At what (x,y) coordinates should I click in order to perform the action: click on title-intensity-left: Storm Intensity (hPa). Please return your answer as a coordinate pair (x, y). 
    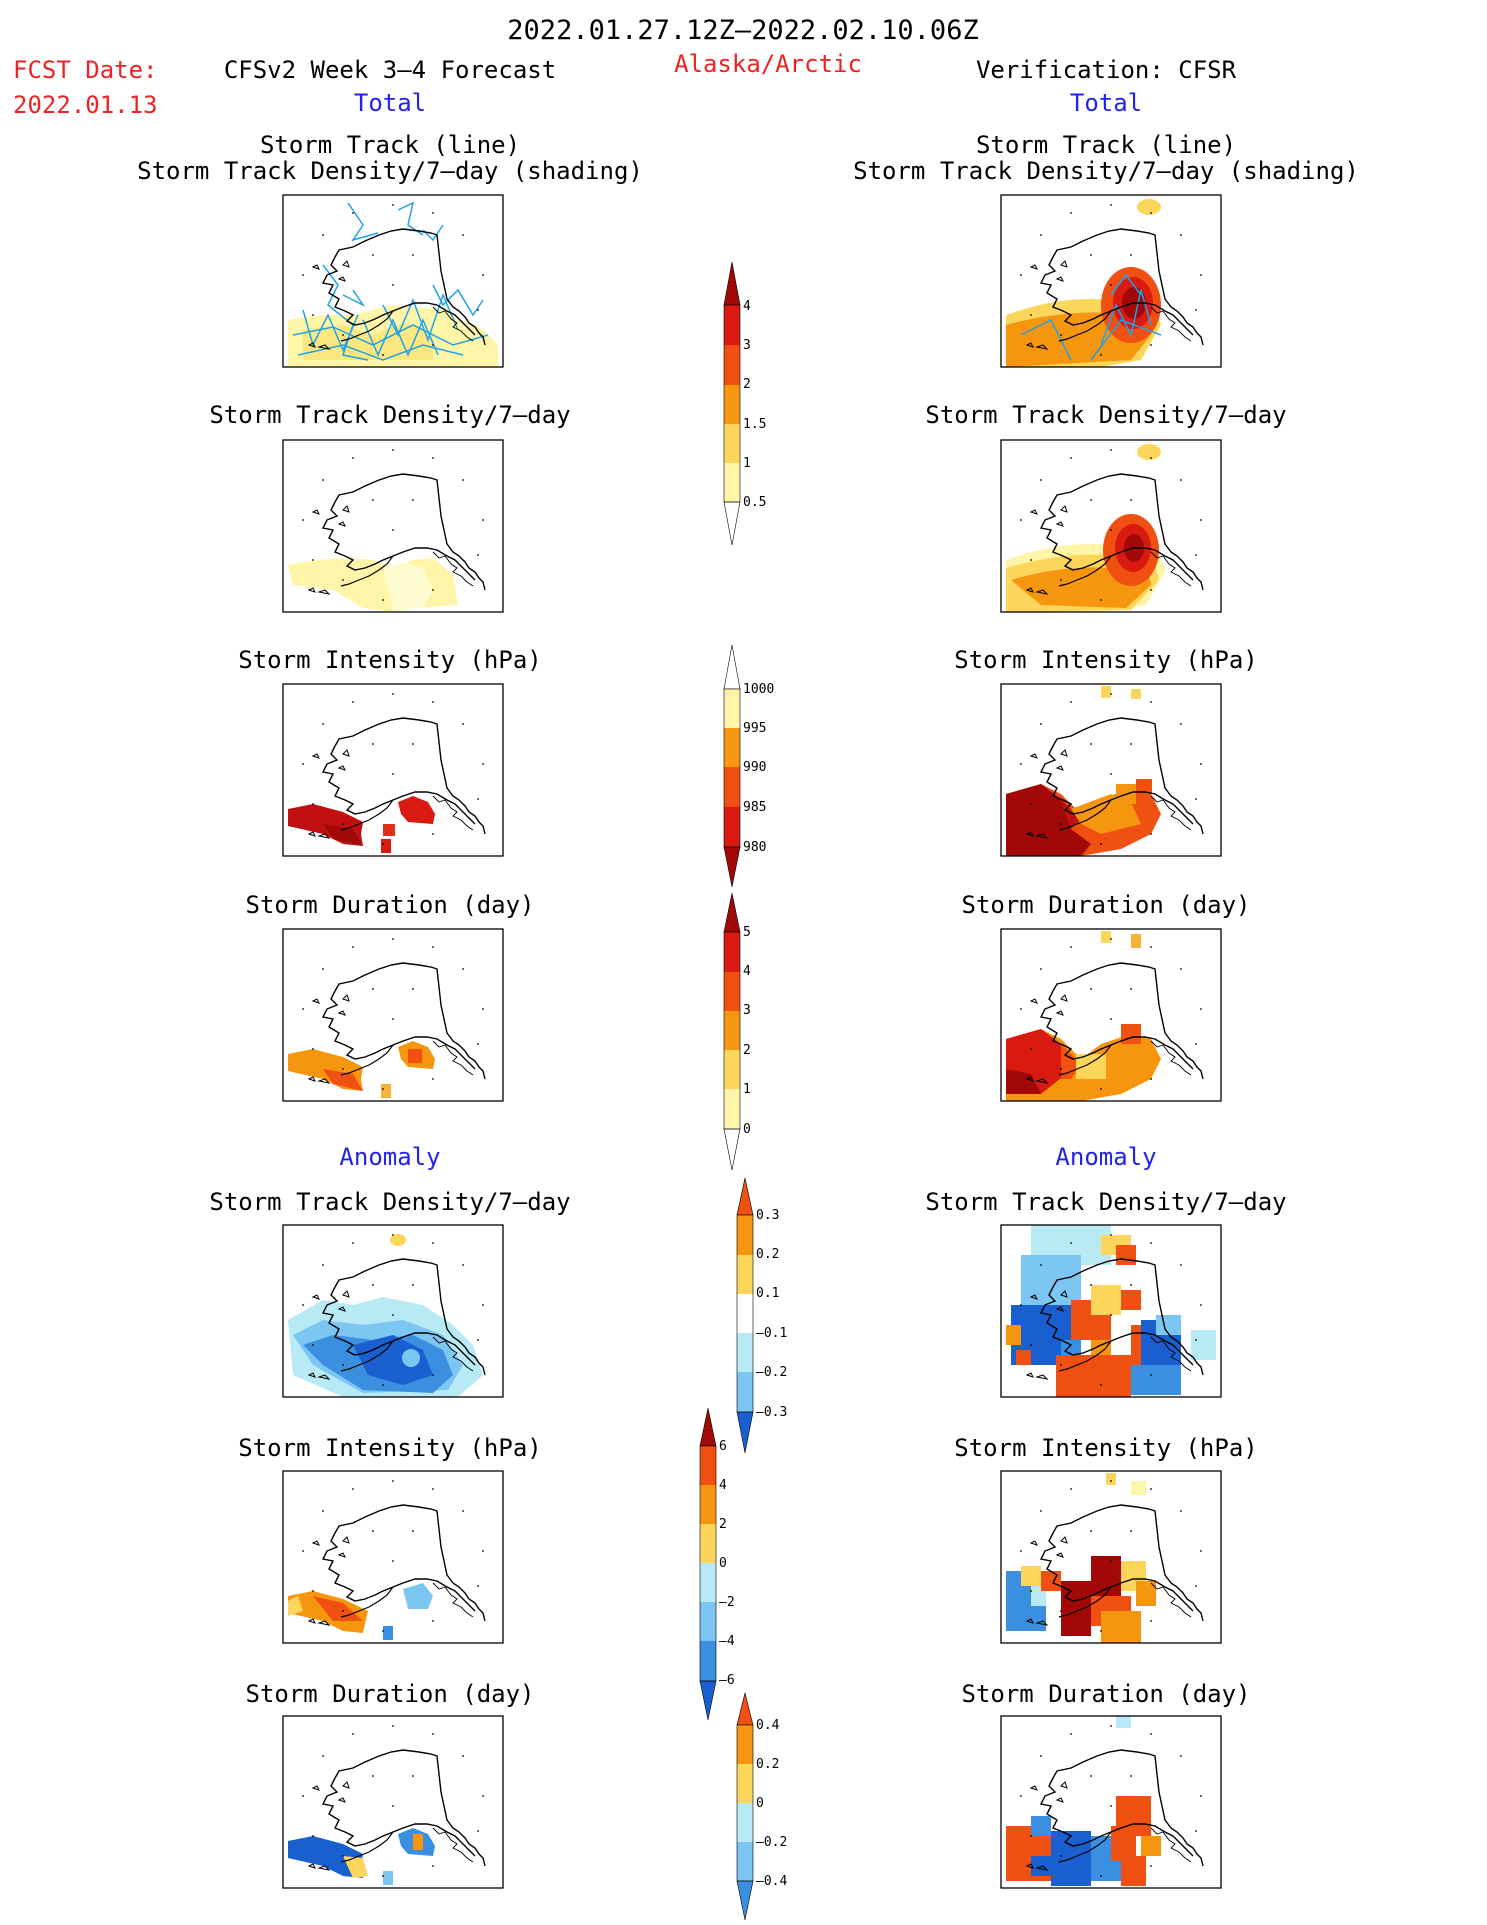
    Looking at the image, I should click on (389, 660).